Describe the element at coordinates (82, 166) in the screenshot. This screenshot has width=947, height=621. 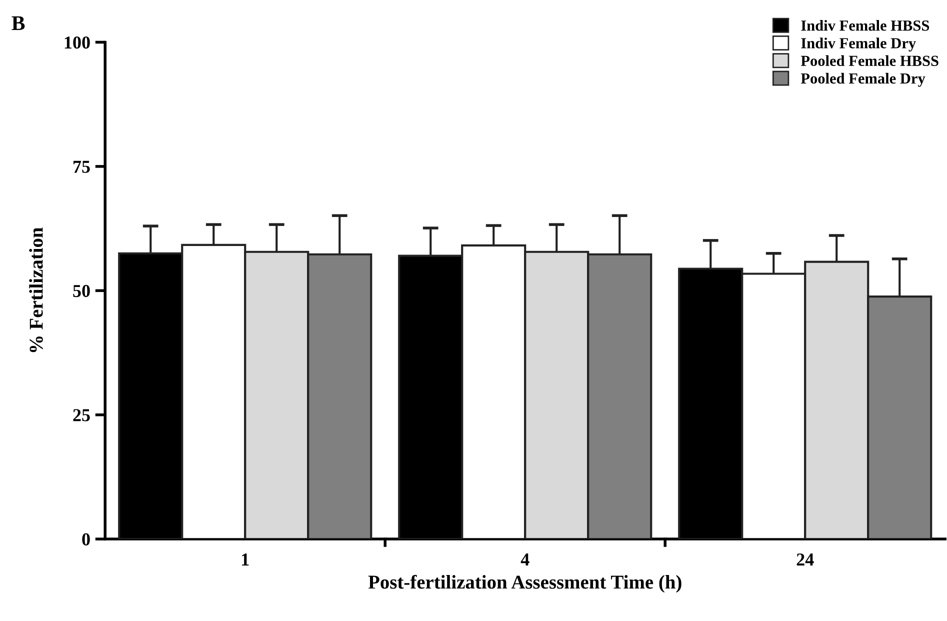
I see `y-tick-label: 75` at that location.